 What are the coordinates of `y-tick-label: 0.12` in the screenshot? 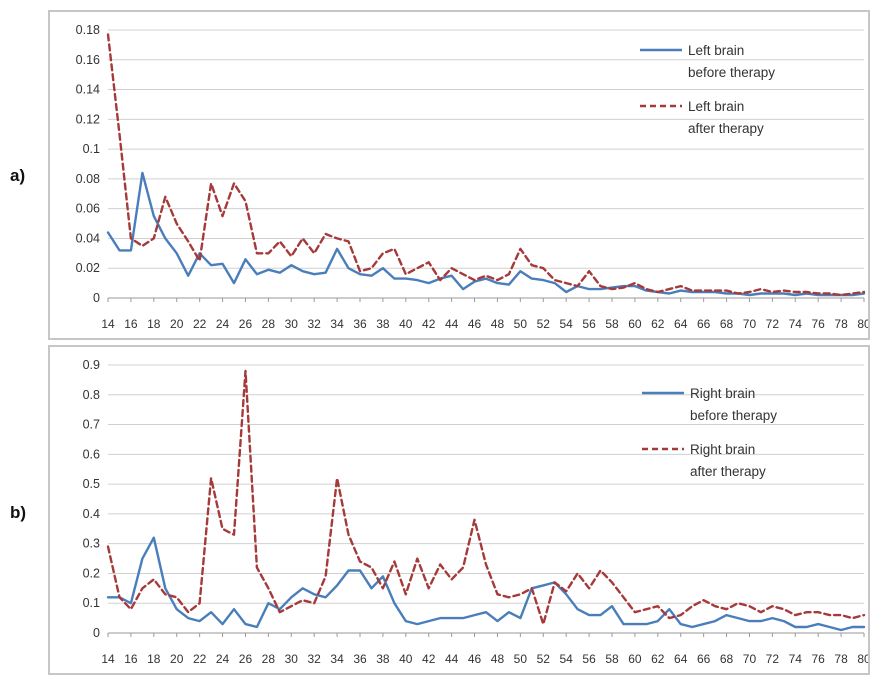 It's located at (88, 119).